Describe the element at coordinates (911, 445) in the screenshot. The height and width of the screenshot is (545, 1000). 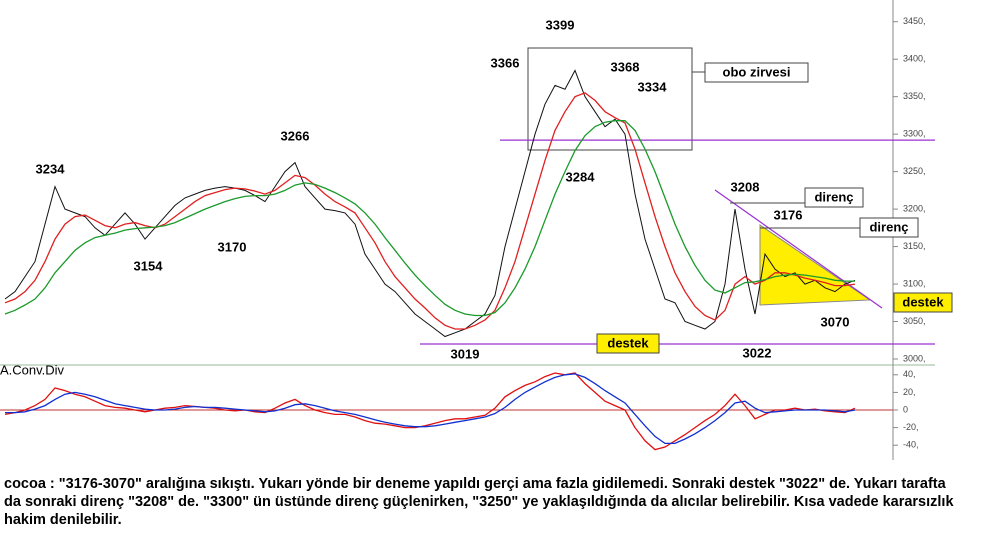
I see `y-tick-label: -40,` at that location.